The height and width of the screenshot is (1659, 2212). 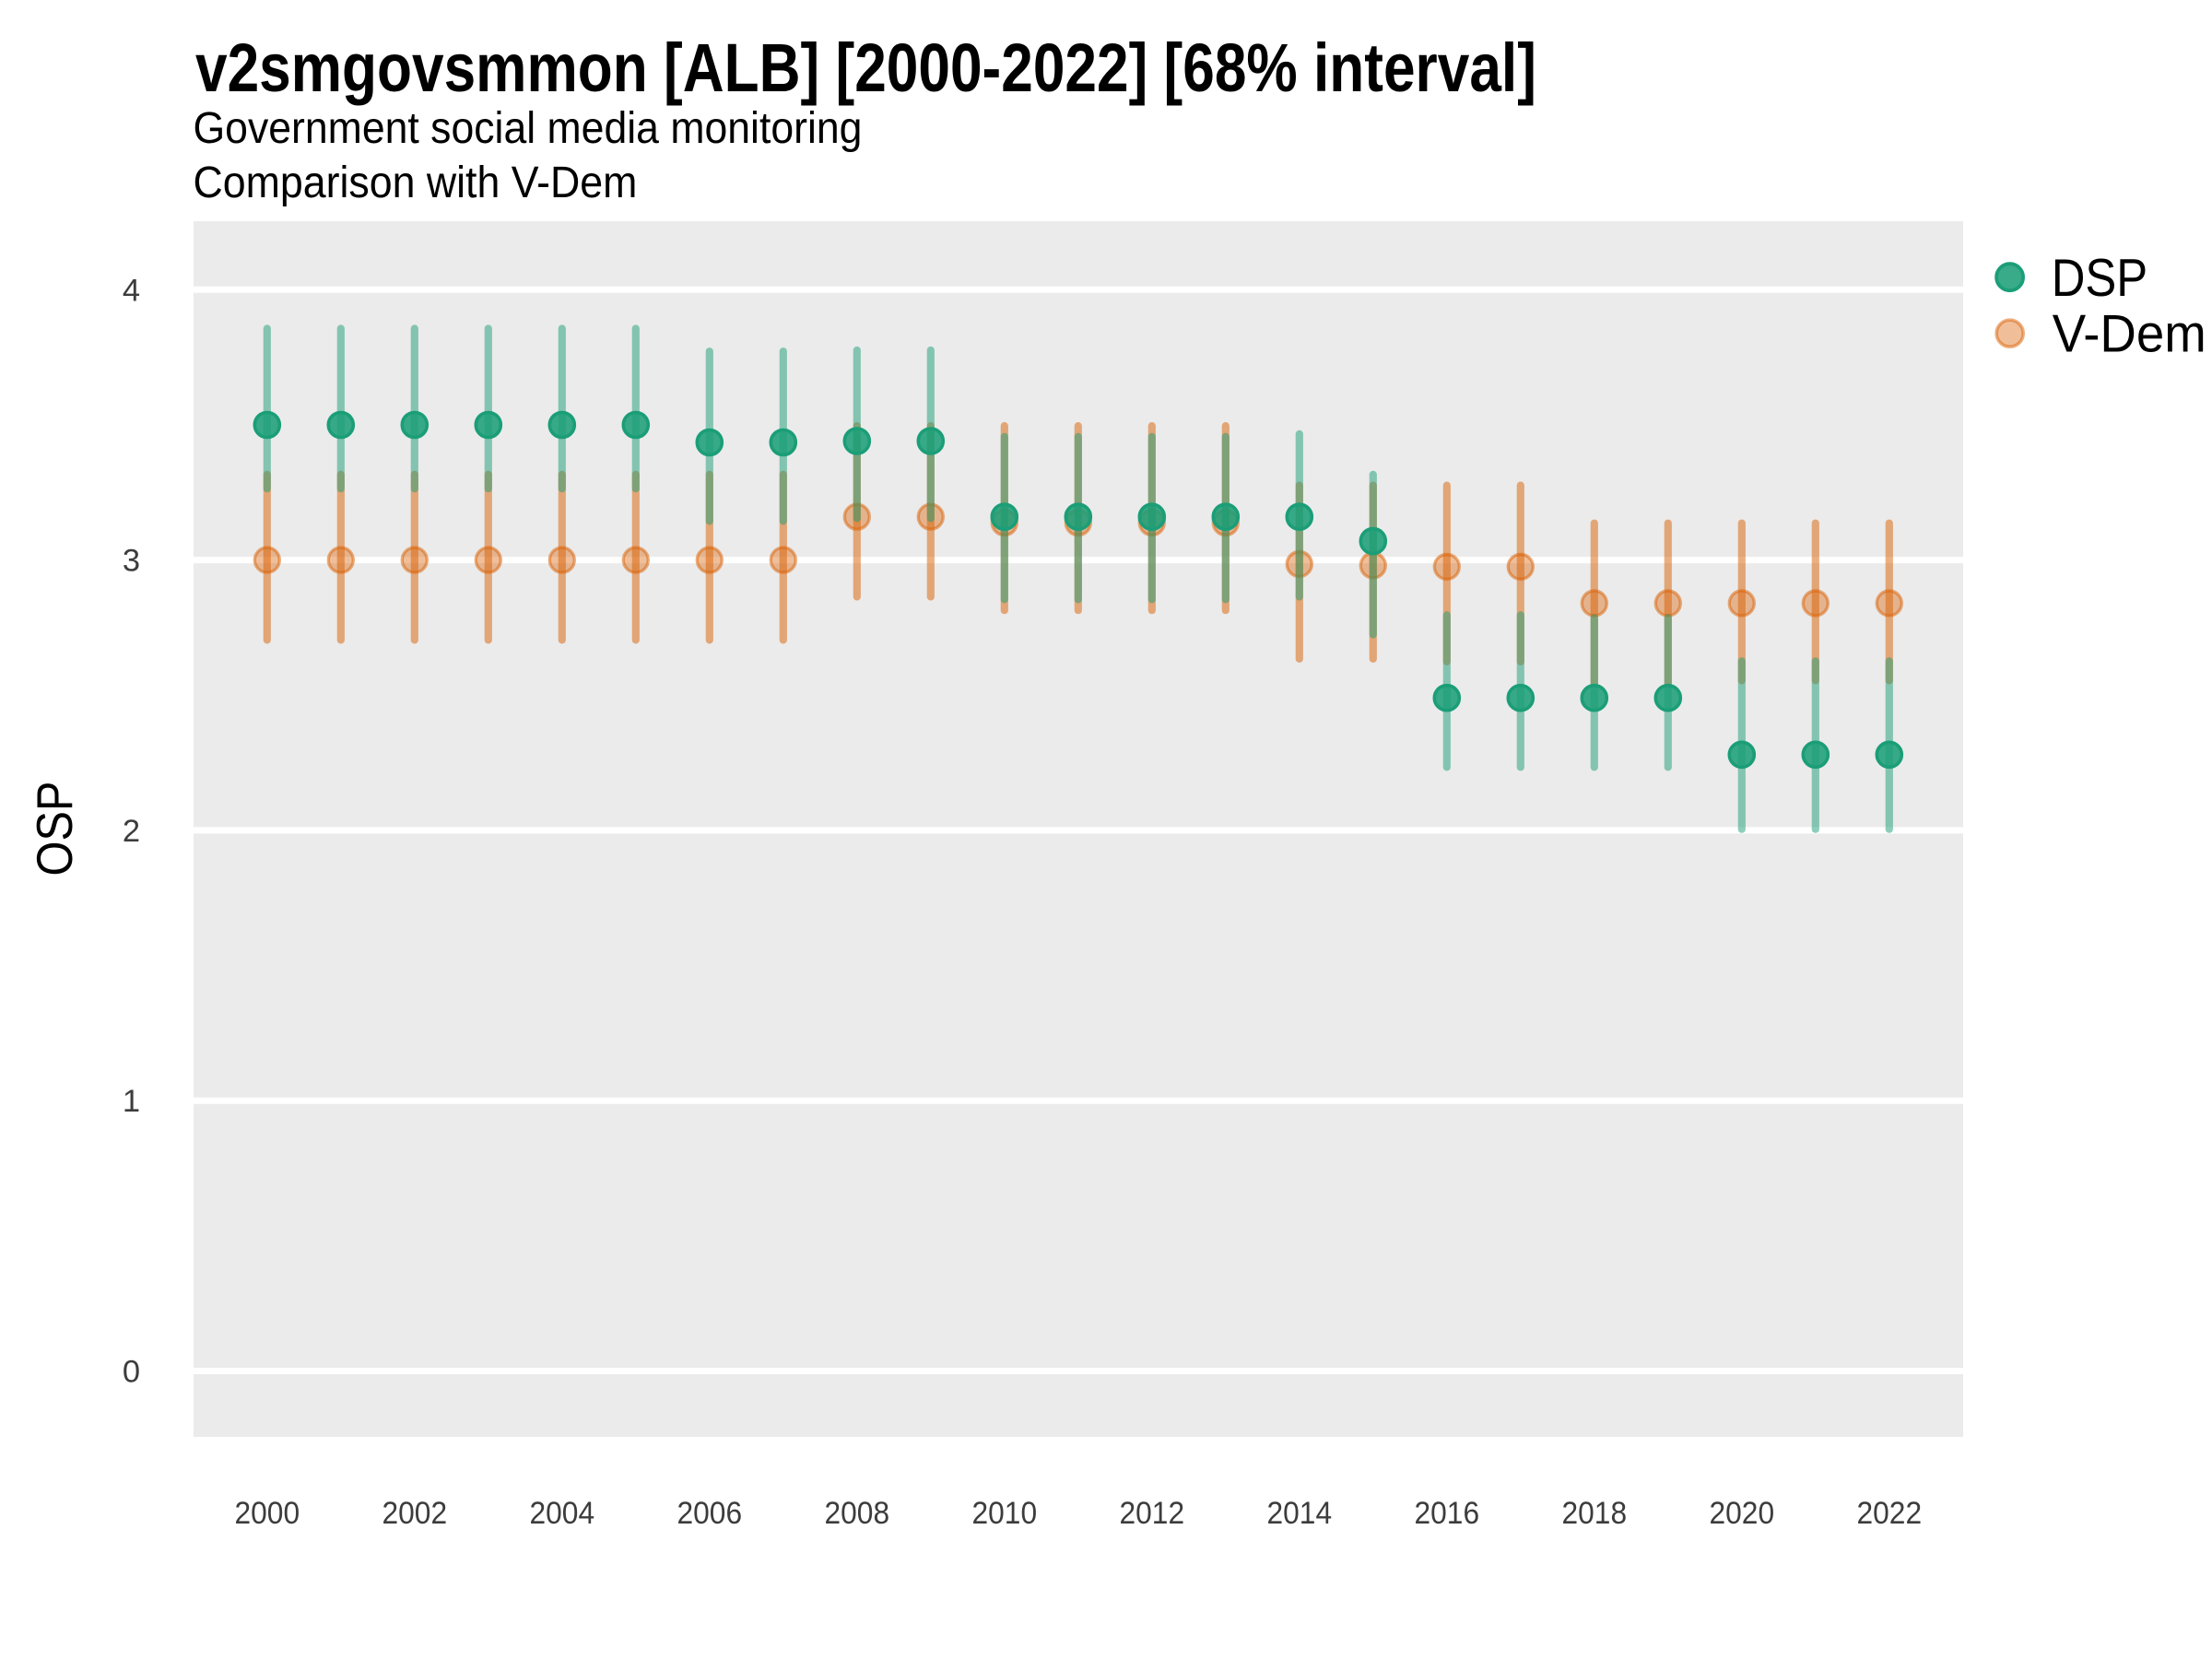 I want to click on svg-text: 2018, so click(x=1595, y=1514).